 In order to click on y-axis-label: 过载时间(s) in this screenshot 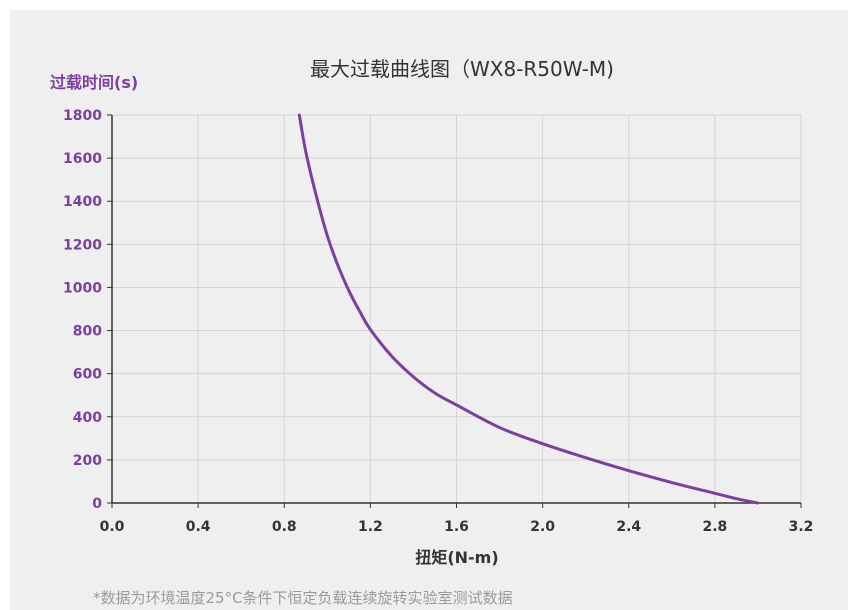, I will do `click(94, 82)`.